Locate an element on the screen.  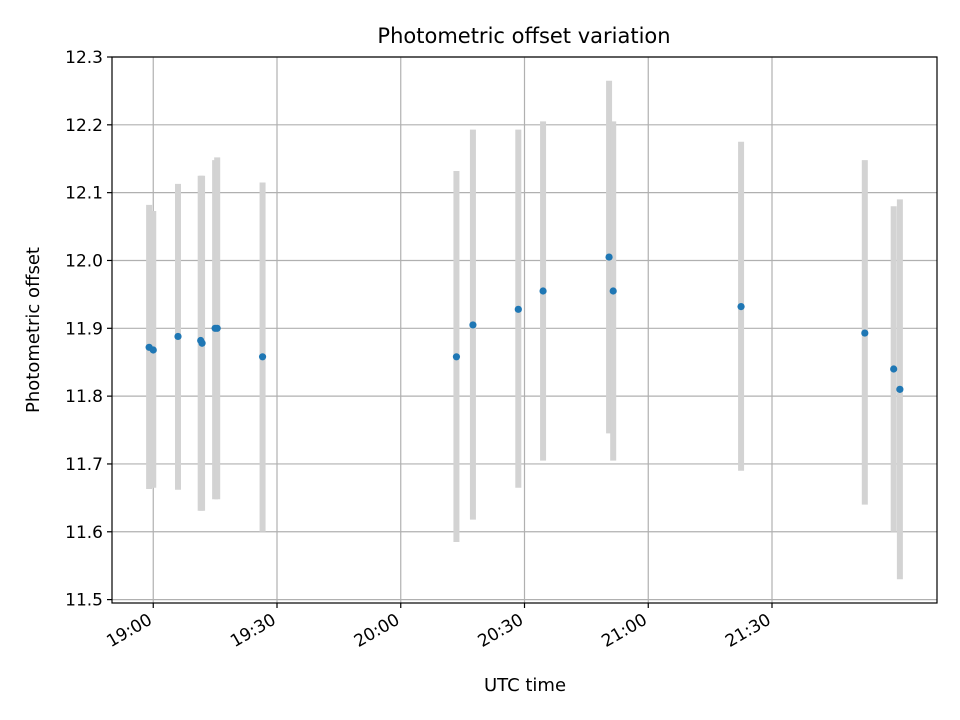
x-tick-label: 21:00 is located at coordinates (624, 631).